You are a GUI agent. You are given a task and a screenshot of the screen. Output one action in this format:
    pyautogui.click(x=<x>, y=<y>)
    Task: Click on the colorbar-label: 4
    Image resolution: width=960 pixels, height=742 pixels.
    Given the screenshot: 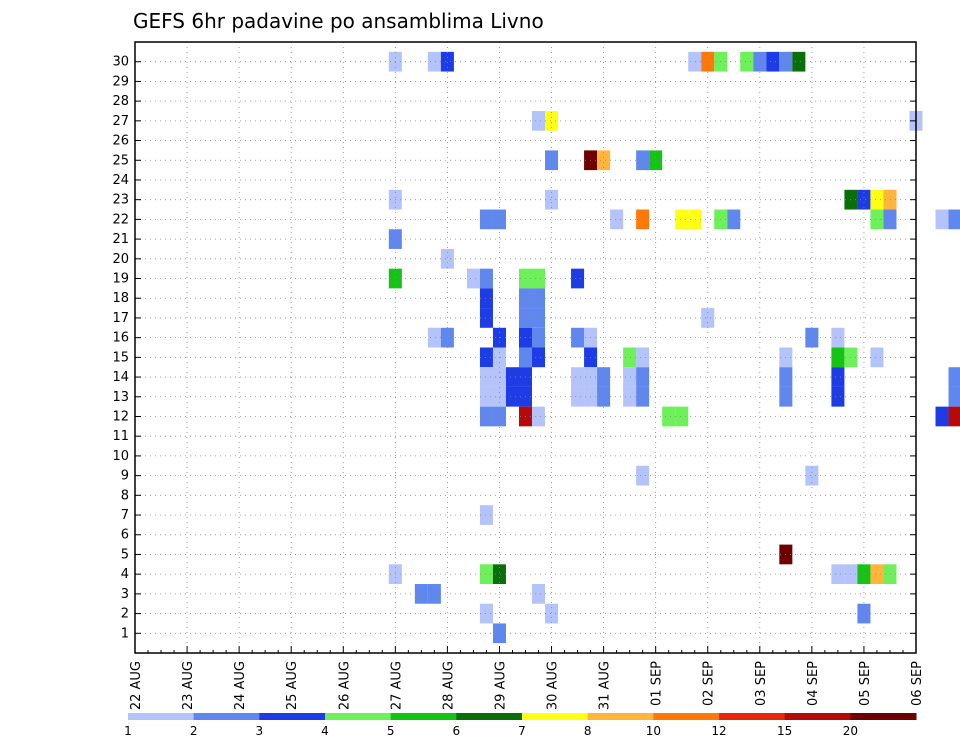 What is the action you would take?
    pyautogui.click(x=325, y=731)
    